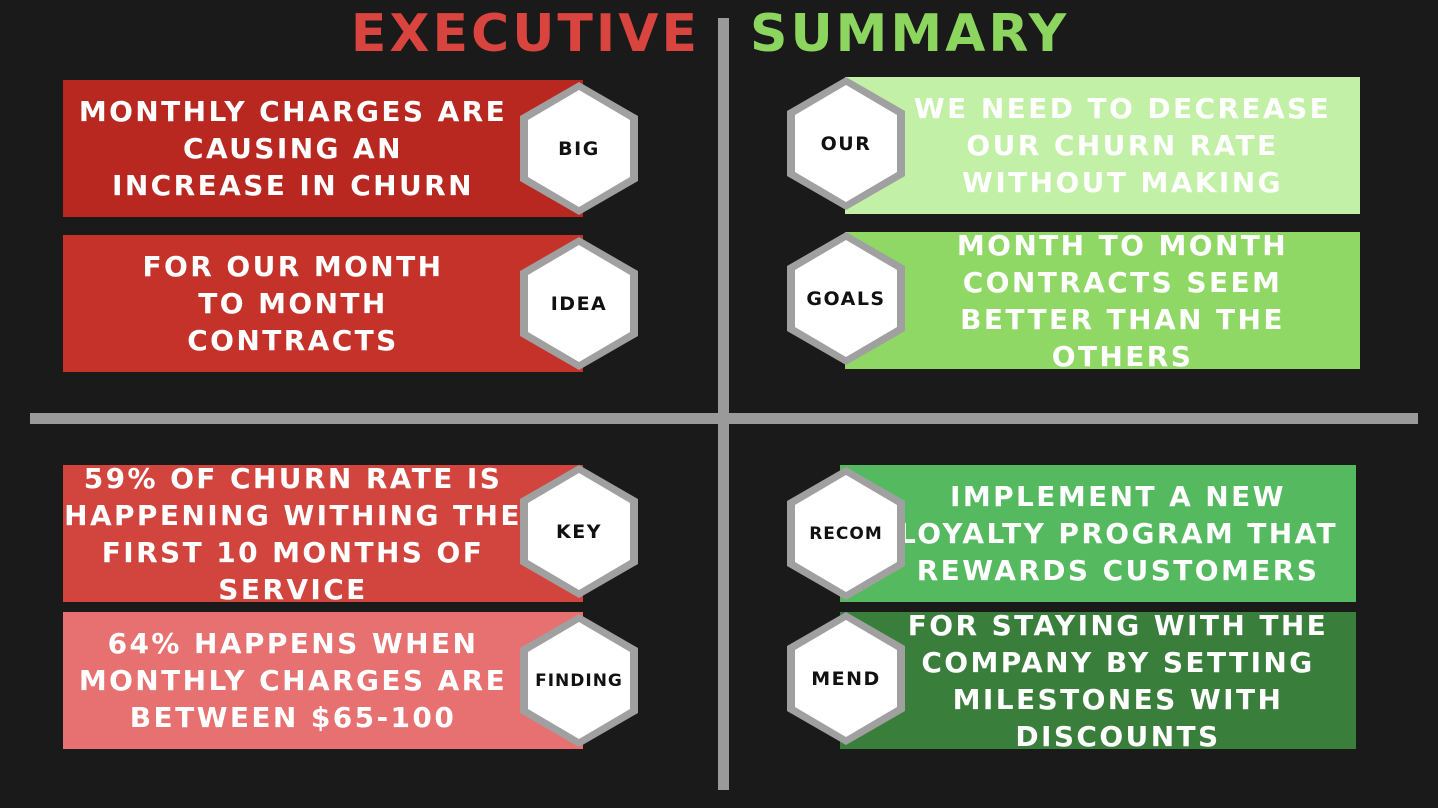  I want to click on hex-label: FINDING, so click(579, 680).